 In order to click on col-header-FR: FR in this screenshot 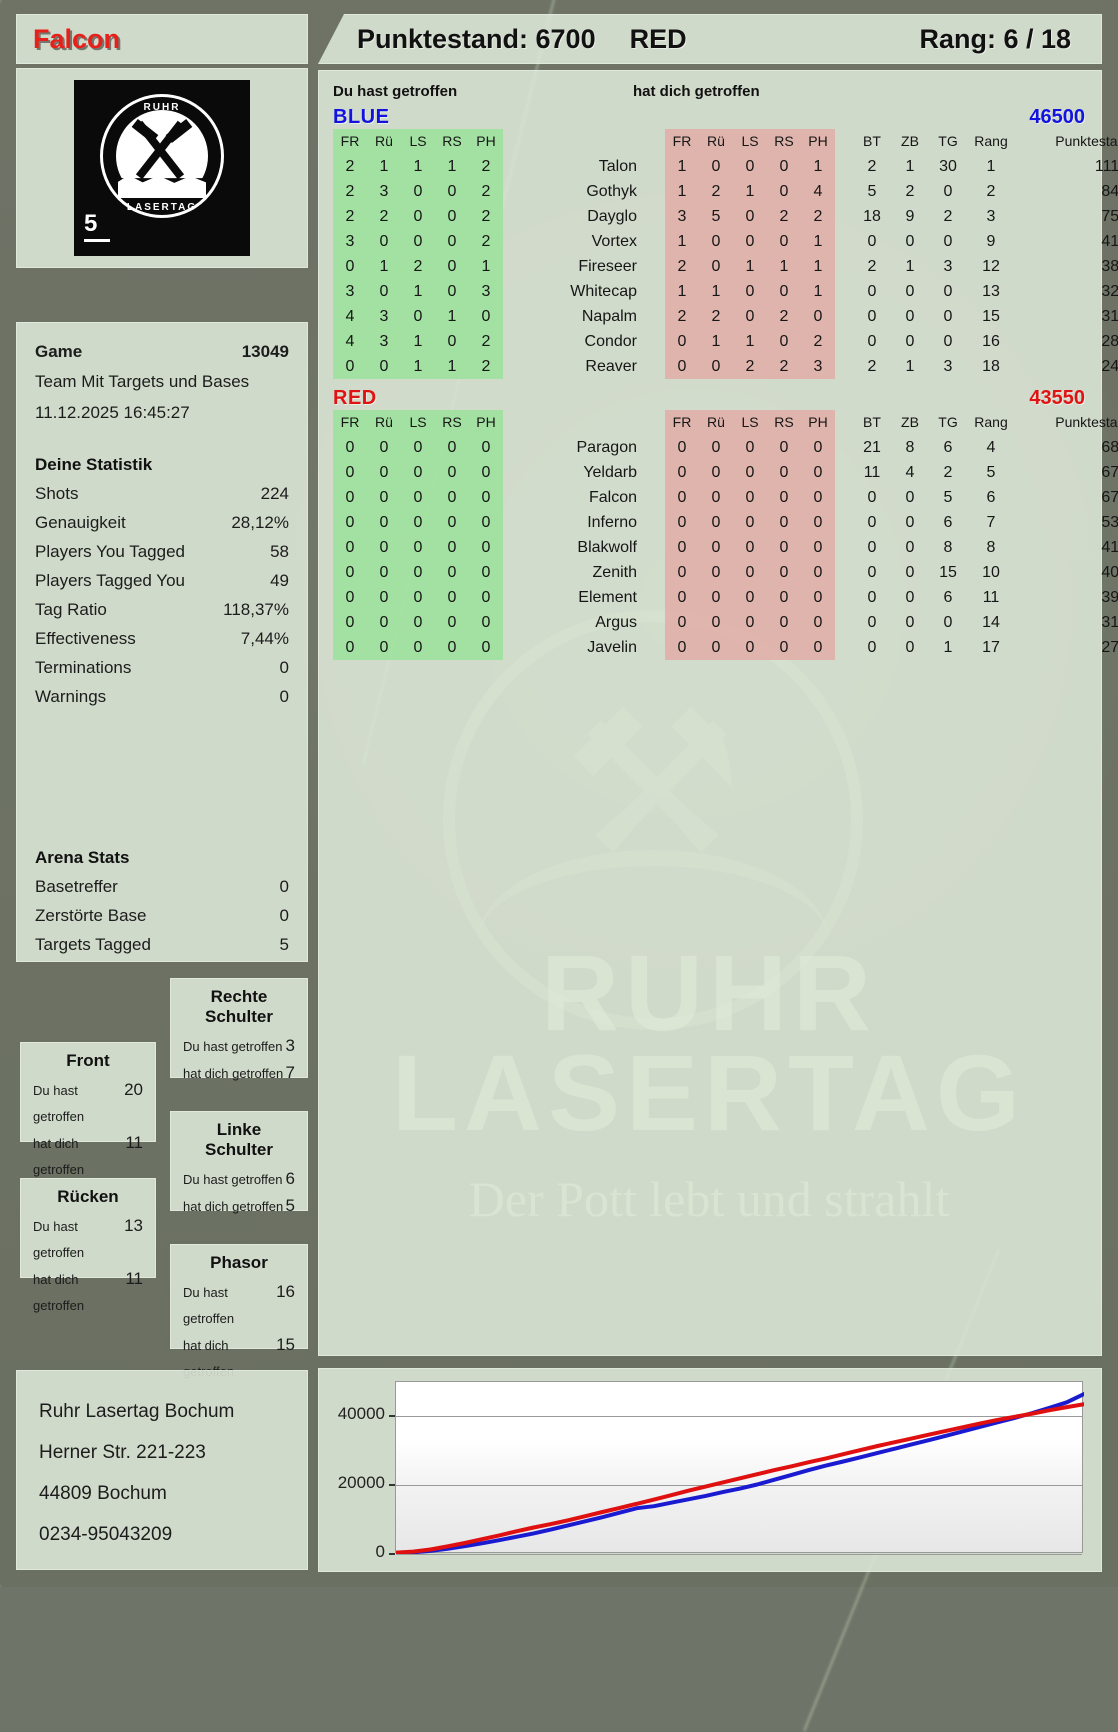, I will do `click(350, 422)`.